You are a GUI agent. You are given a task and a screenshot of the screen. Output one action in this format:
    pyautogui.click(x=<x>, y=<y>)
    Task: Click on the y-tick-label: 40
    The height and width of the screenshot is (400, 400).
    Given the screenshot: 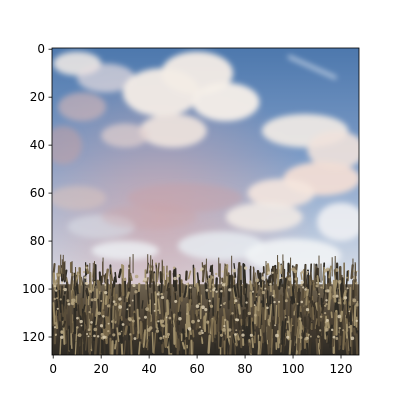 What is the action you would take?
    pyautogui.click(x=37, y=145)
    